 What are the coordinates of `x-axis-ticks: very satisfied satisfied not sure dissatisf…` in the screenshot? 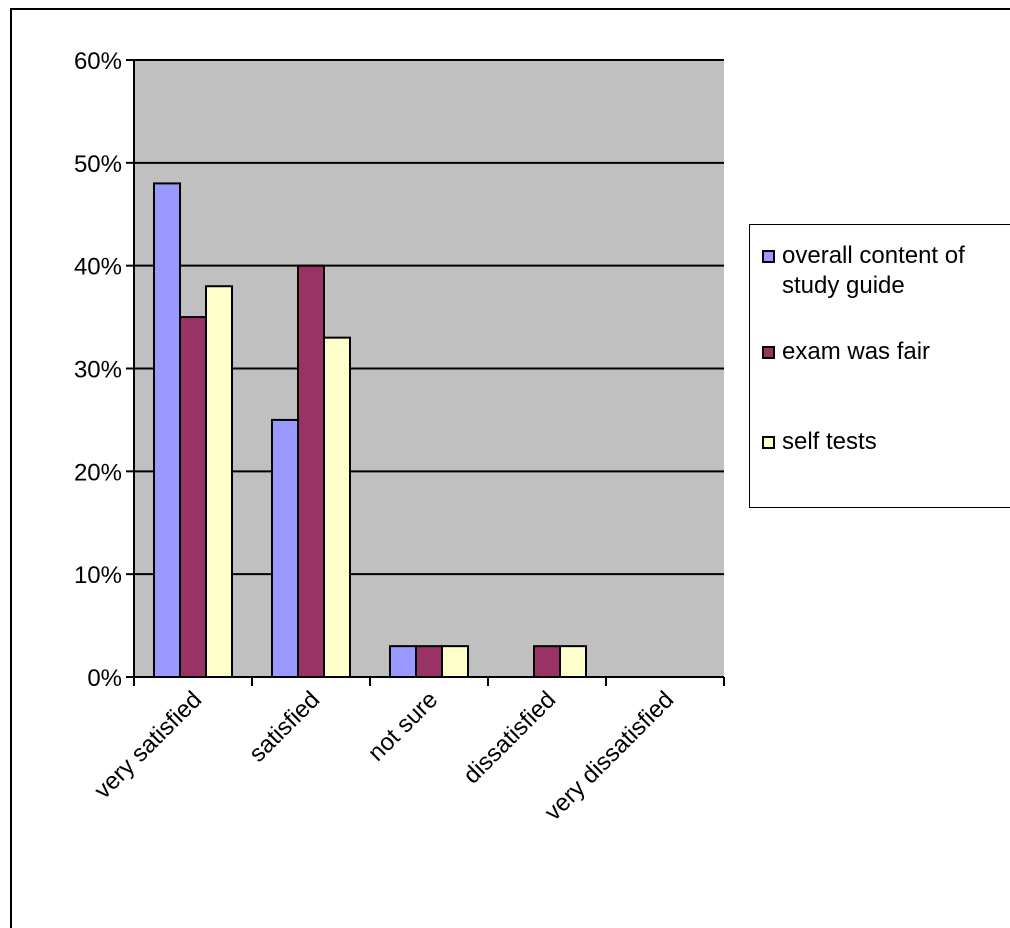 It's located at (407, 751).